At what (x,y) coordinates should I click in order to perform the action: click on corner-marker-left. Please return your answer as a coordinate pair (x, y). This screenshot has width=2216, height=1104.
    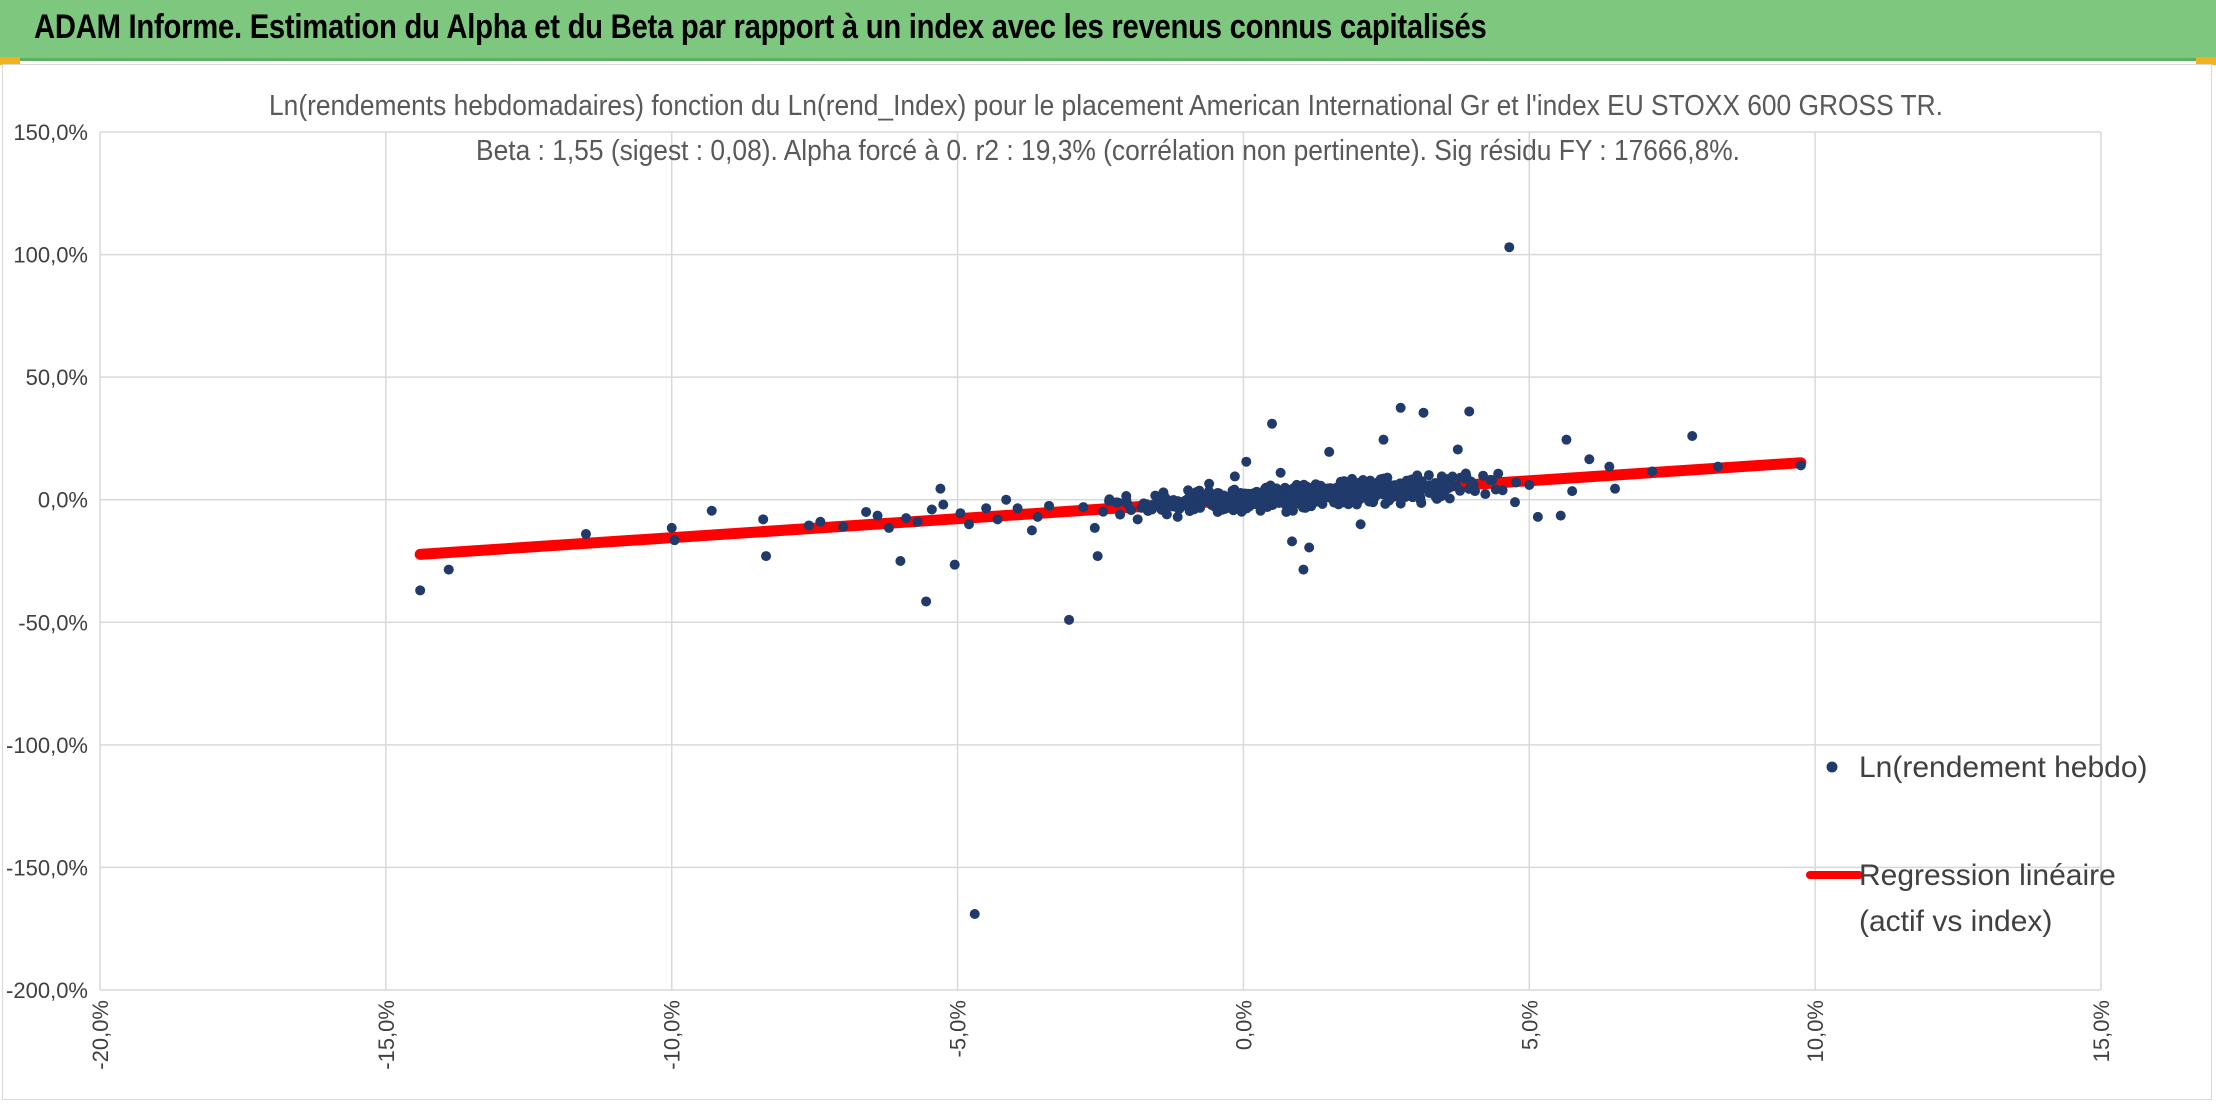
    Looking at the image, I should click on (10, 61).